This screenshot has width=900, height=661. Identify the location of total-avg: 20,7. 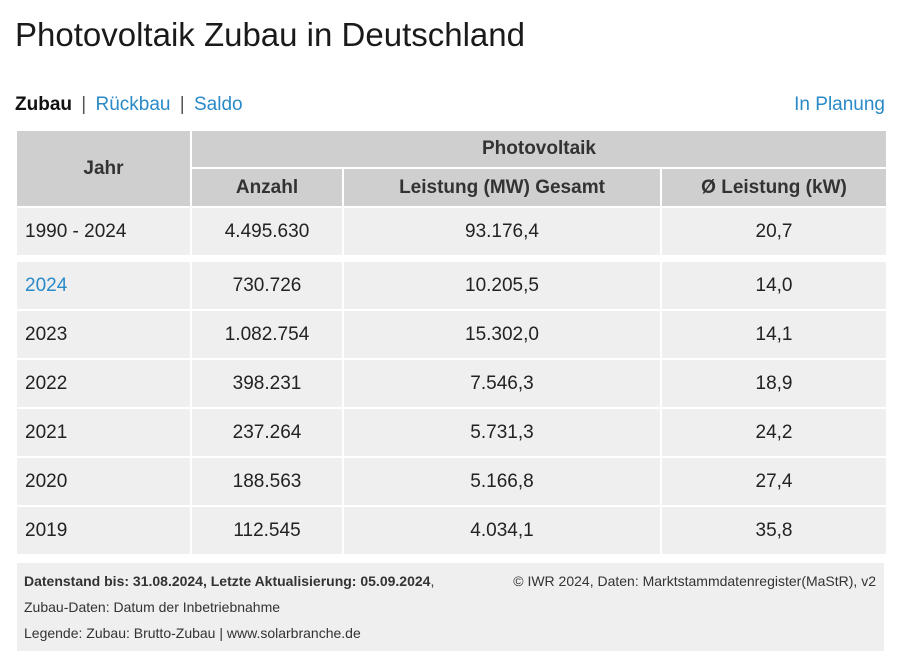
(774, 231).